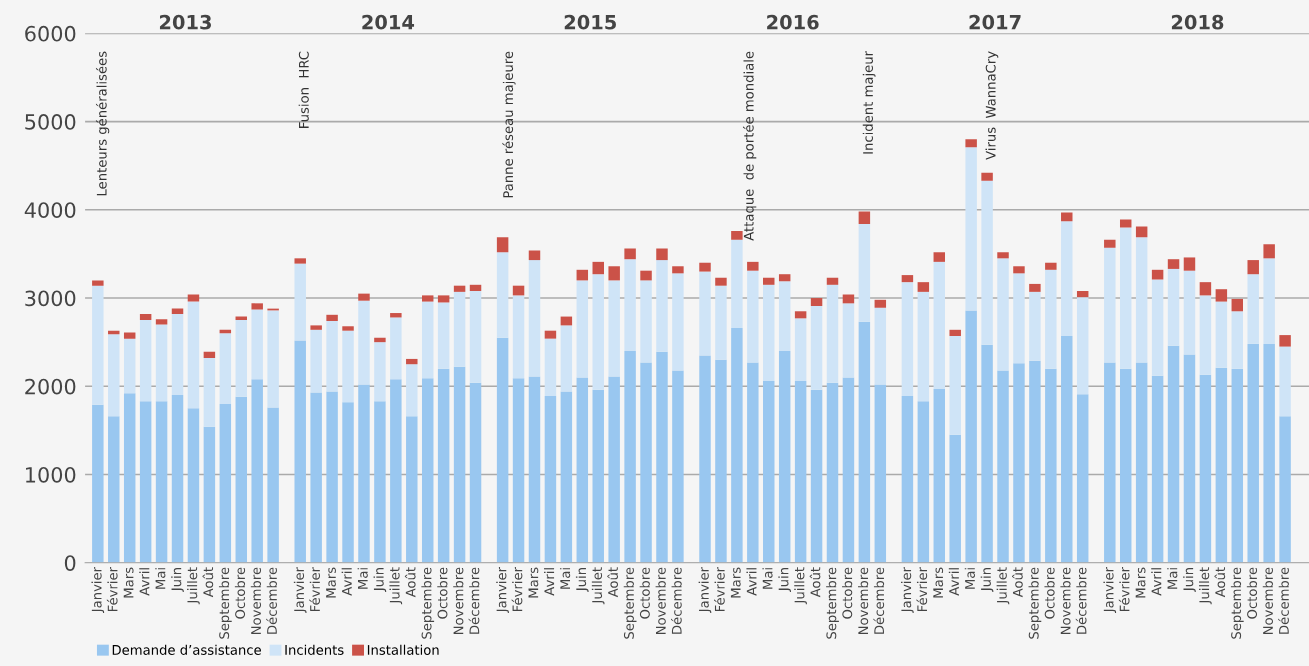 The width and height of the screenshot is (1309, 666). Describe the element at coordinates (102, 123) in the screenshot. I see `annotation: Lenteurs généralisées` at that location.